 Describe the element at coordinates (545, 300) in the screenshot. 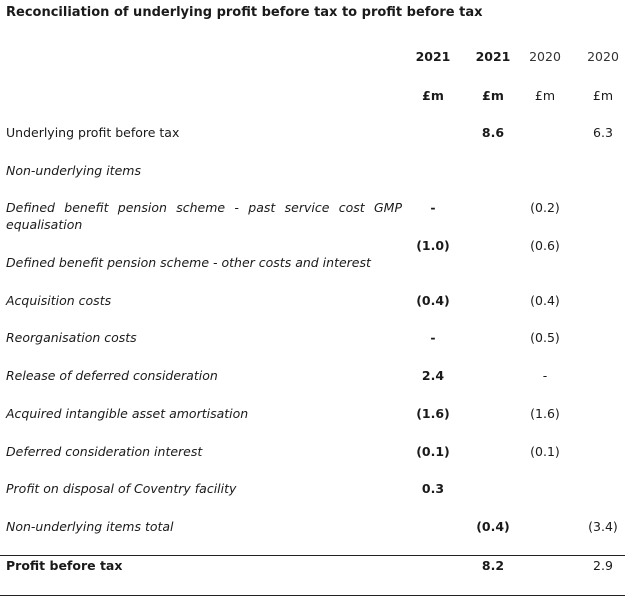

I see `value-acquisition-2020: (0.4)` at that location.